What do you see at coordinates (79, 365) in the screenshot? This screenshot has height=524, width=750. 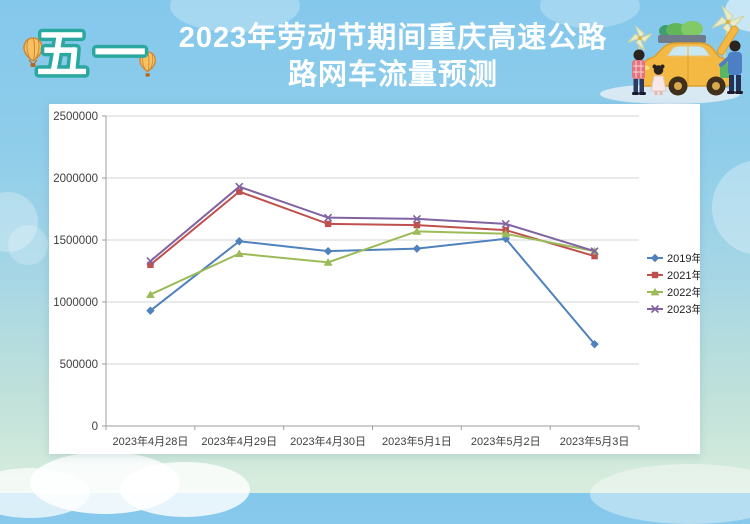 I see `y-axis-label: 500000` at bounding box center [79, 365].